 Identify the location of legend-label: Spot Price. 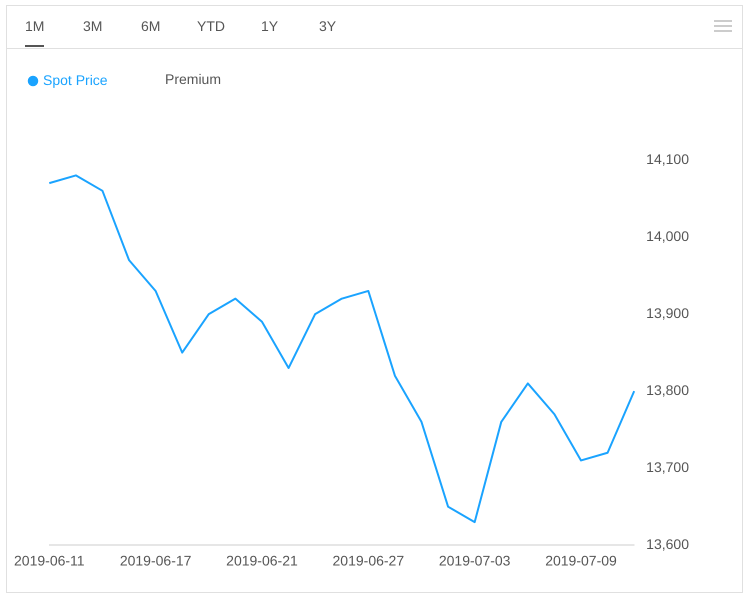
(75, 80).